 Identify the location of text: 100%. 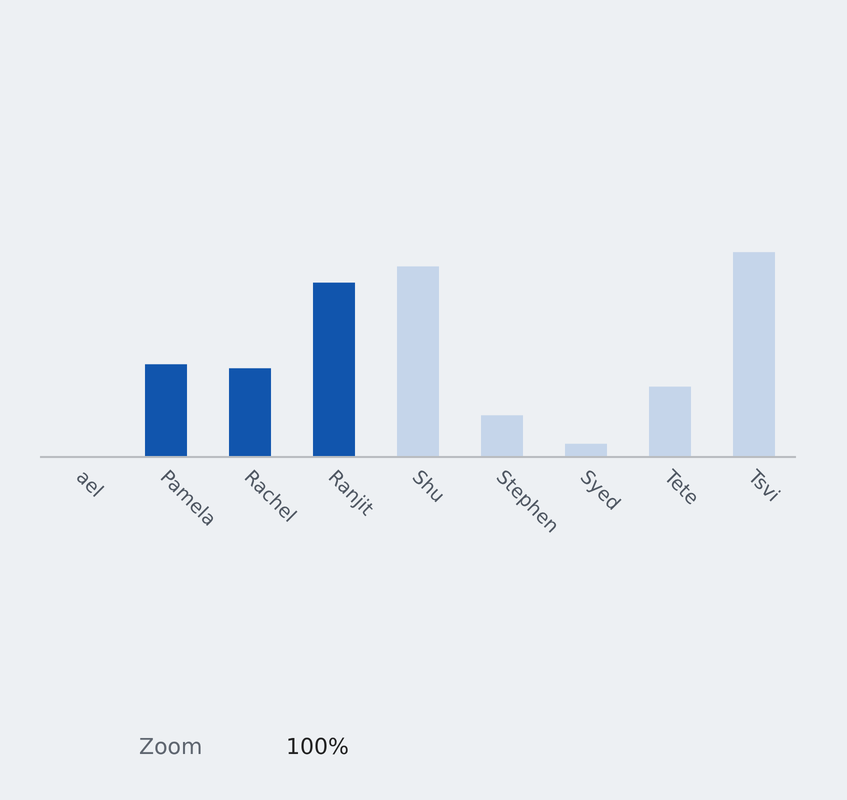
(317, 747).